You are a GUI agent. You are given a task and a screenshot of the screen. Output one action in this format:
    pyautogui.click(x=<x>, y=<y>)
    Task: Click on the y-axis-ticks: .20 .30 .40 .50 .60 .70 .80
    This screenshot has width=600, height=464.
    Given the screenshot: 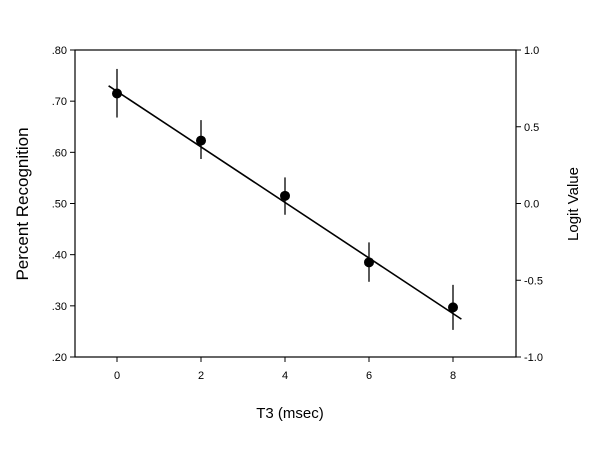 What is the action you would take?
    pyautogui.click(x=63, y=204)
    